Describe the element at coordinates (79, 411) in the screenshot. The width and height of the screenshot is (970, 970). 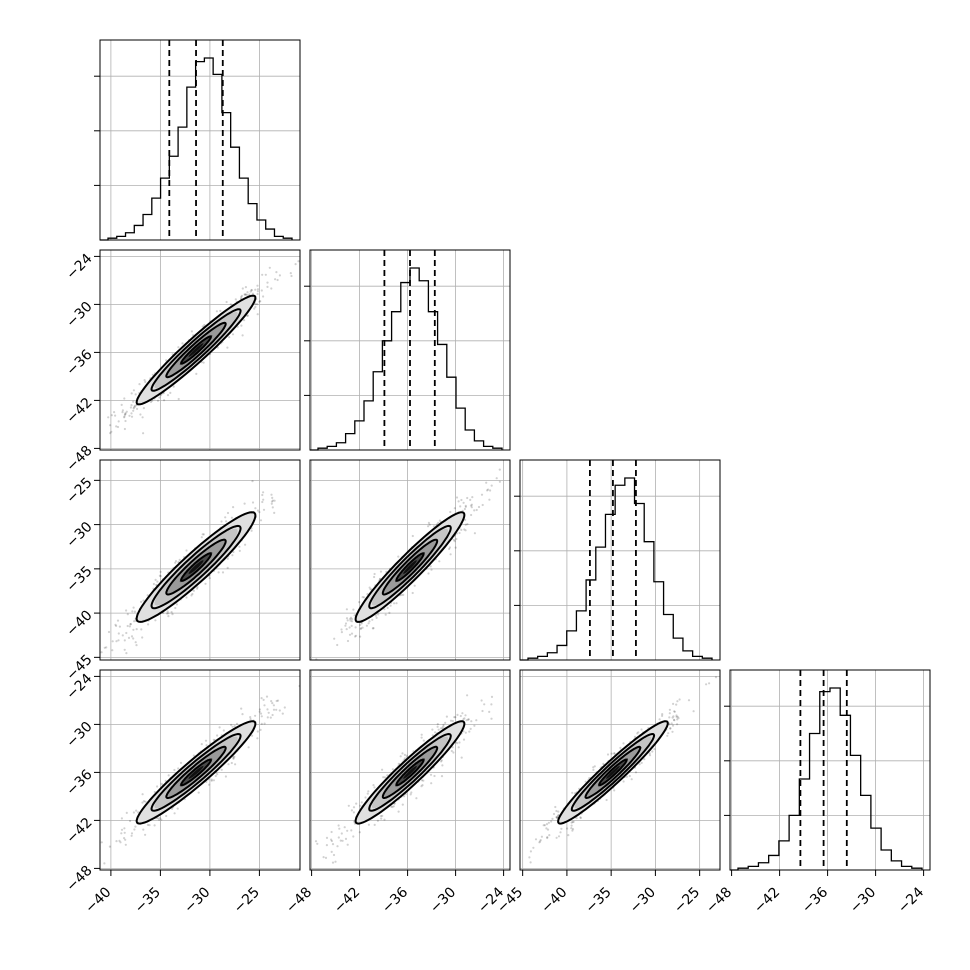
I see `y-tick-label: −42` at that location.